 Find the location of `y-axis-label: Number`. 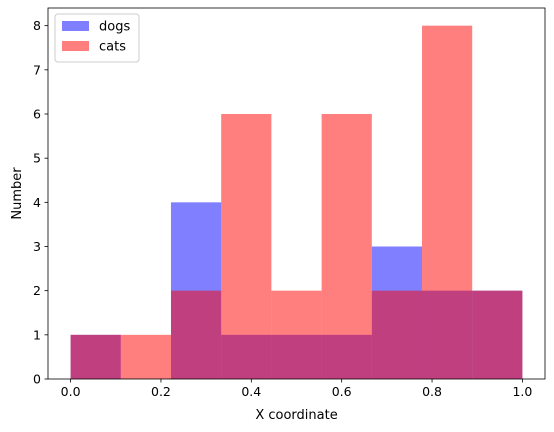

y-axis-label: Number is located at coordinates (17, 193).